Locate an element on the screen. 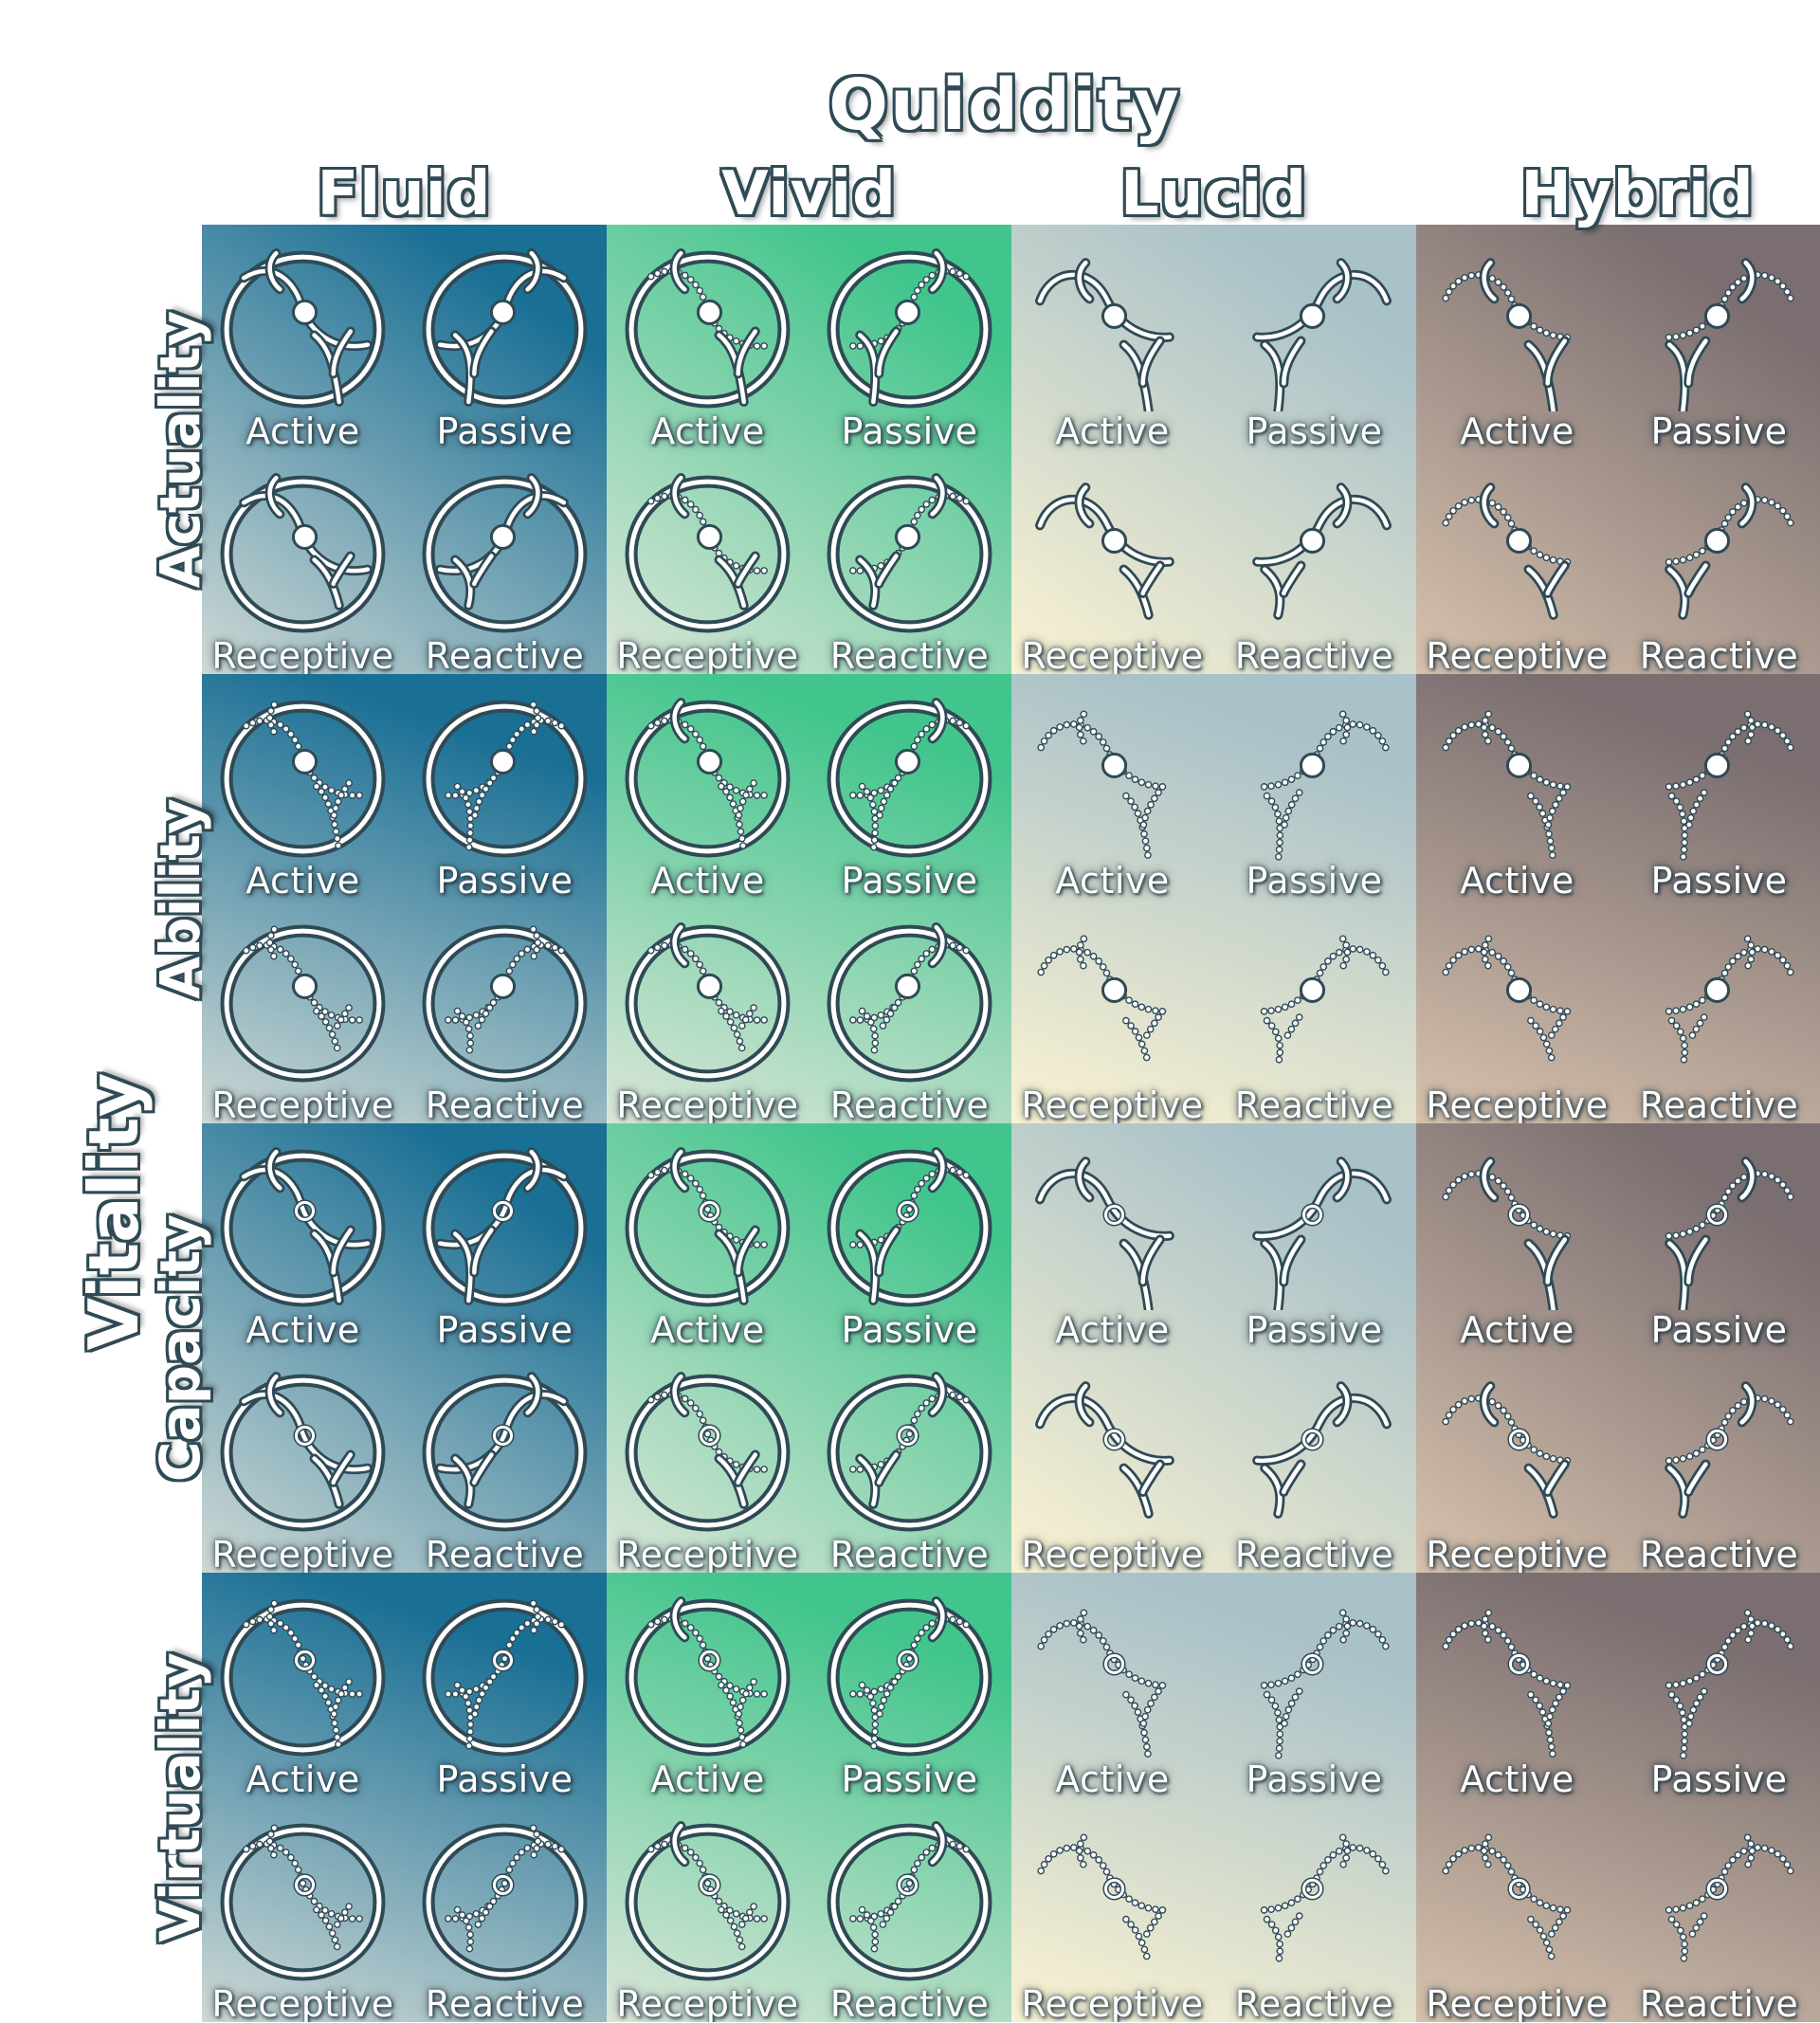 The image size is (1820, 2023). matrix-block-virtuality-lucid: Active Passive Receptive Reactive is located at coordinates (1213, 1798).